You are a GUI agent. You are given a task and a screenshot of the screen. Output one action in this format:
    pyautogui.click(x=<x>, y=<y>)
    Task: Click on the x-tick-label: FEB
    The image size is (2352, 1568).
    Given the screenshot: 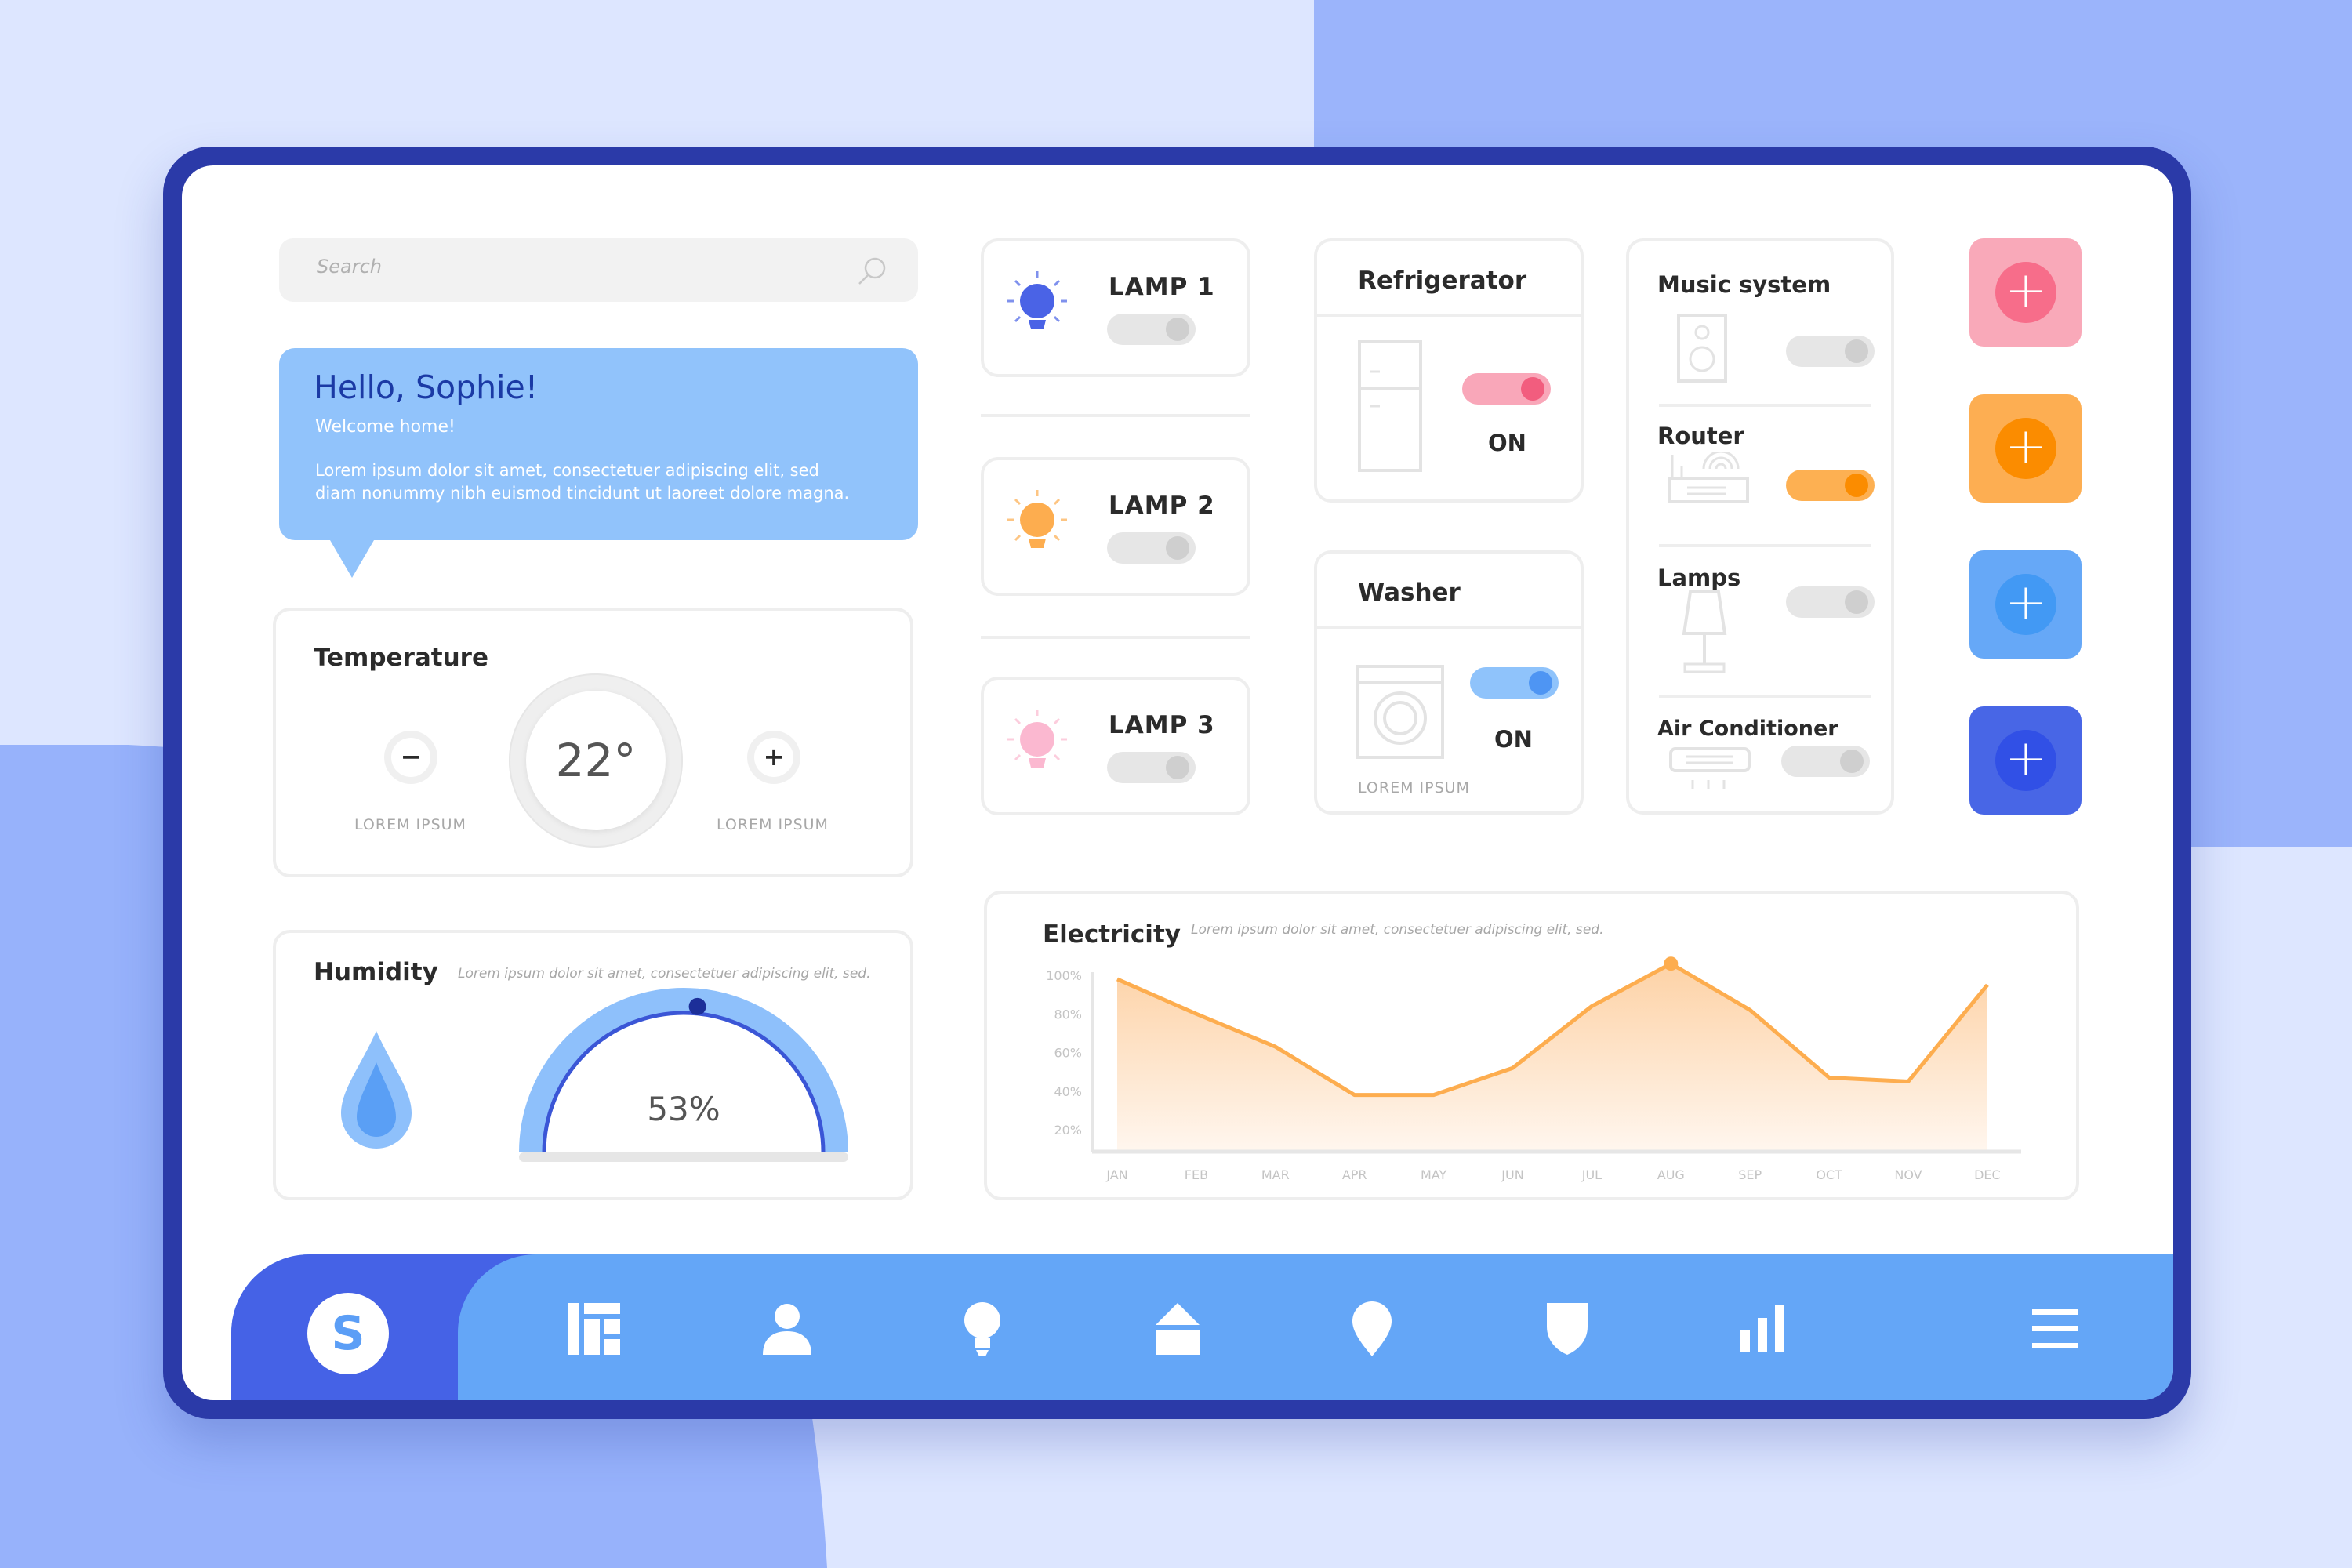 What is the action you would take?
    pyautogui.click(x=1196, y=1174)
    